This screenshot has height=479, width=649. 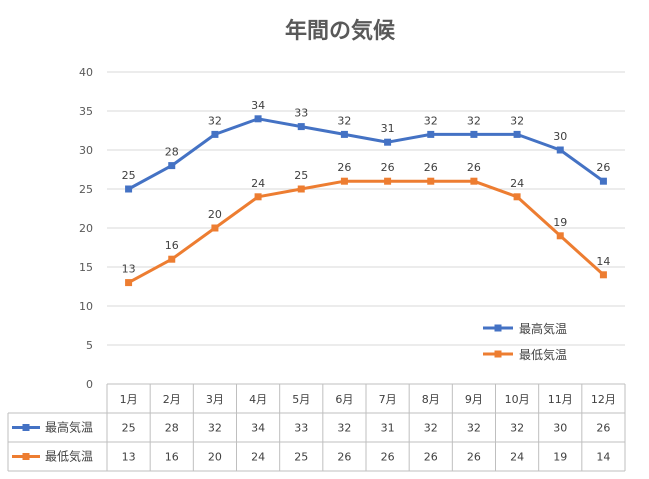 I want to click on legend-label: 最低気温, so click(x=543, y=354).